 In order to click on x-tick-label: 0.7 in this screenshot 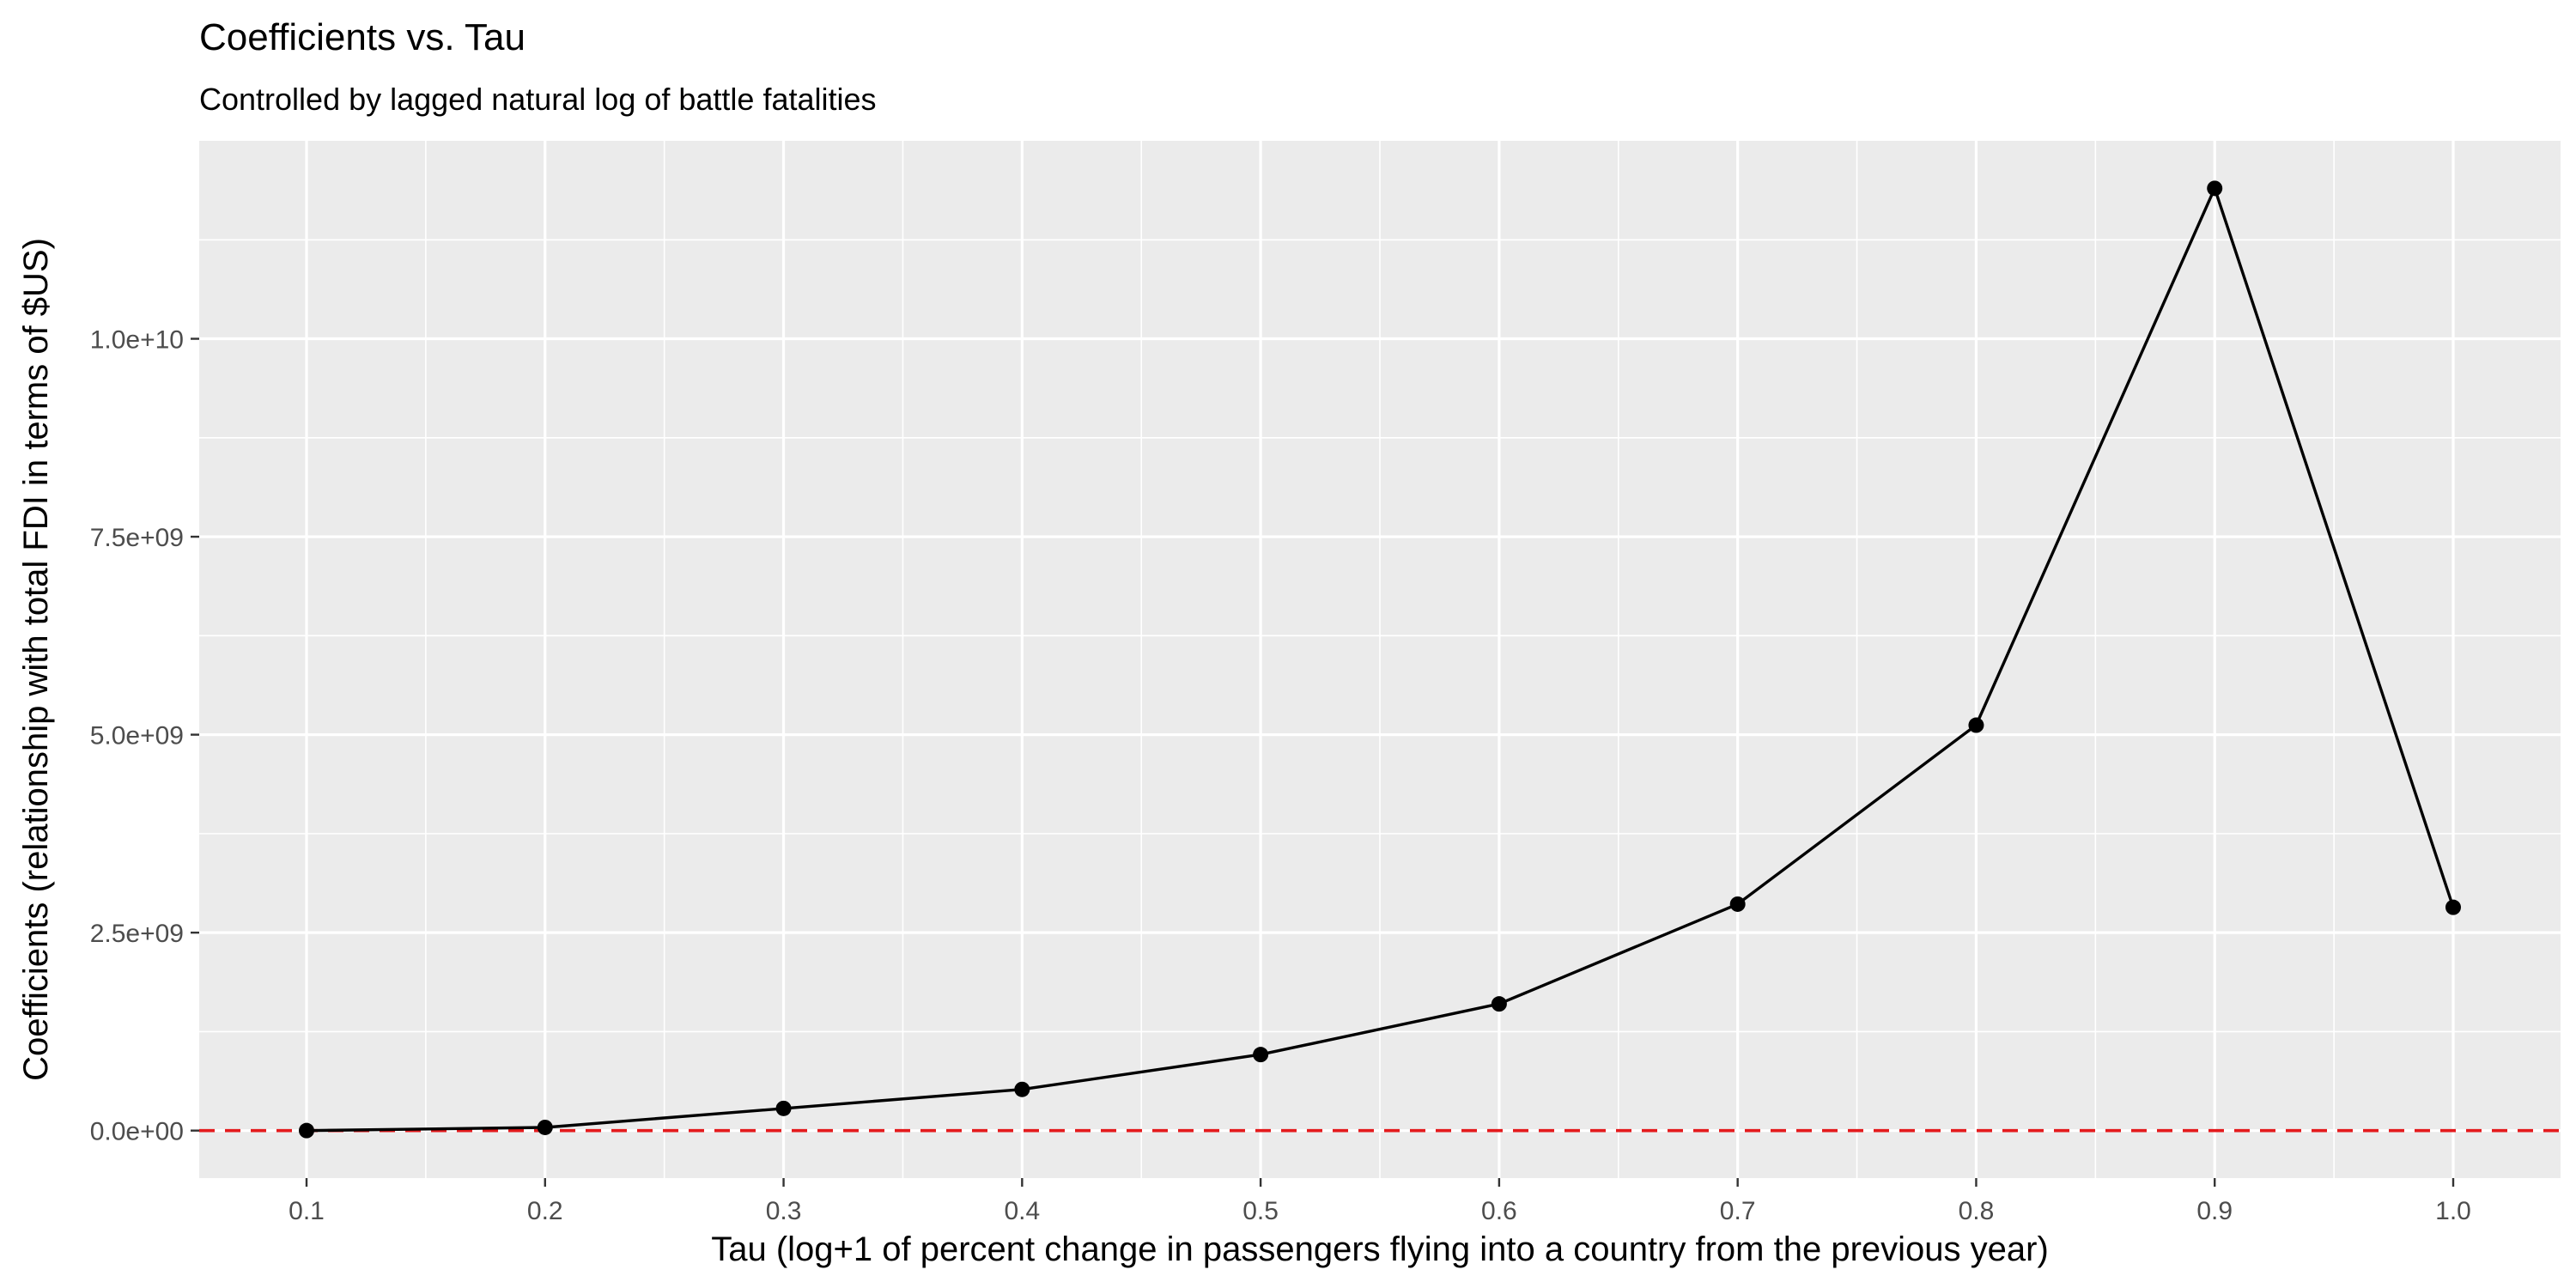, I will do `click(1738, 1211)`.